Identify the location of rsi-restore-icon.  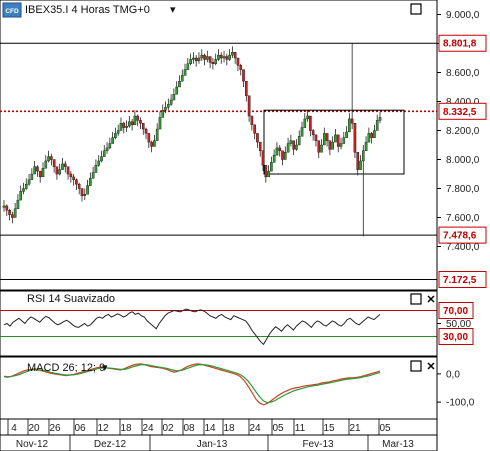
(416, 299).